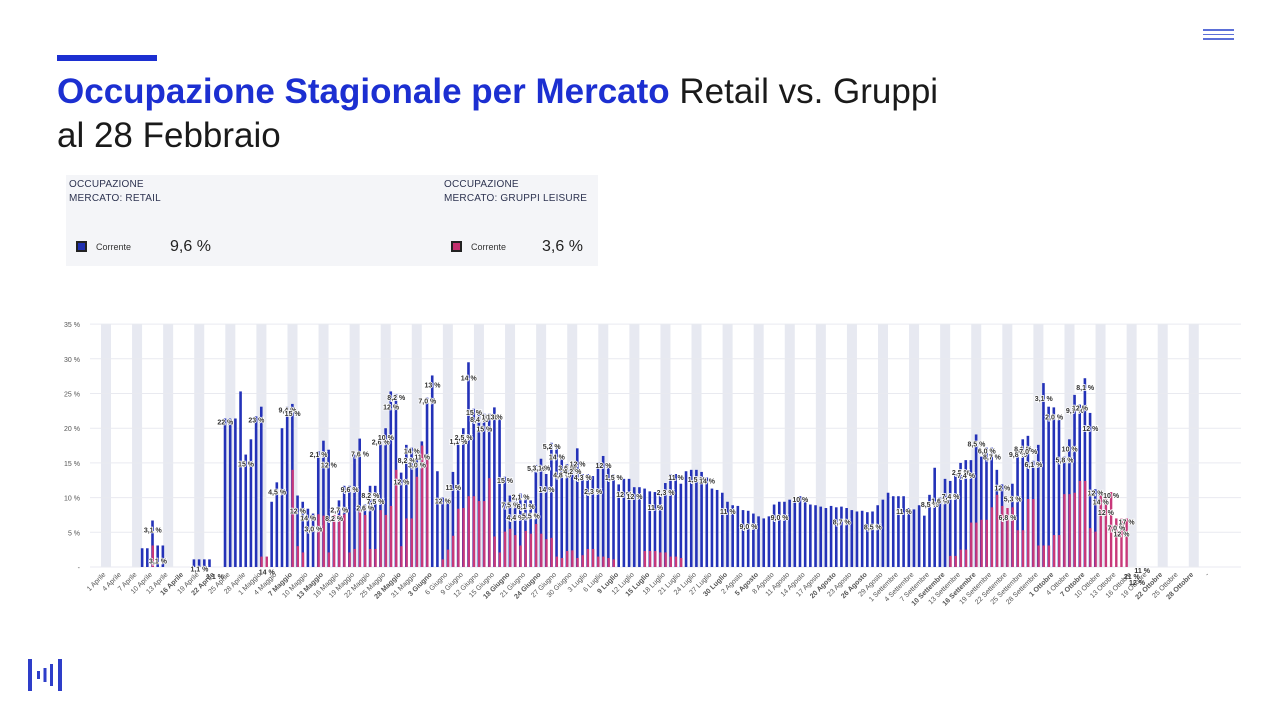 The image size is (1279, 719). Describe the element at coordinates (169, 135) in the screenshot. I see `title-line2: al 28 Febbraio` at that location.